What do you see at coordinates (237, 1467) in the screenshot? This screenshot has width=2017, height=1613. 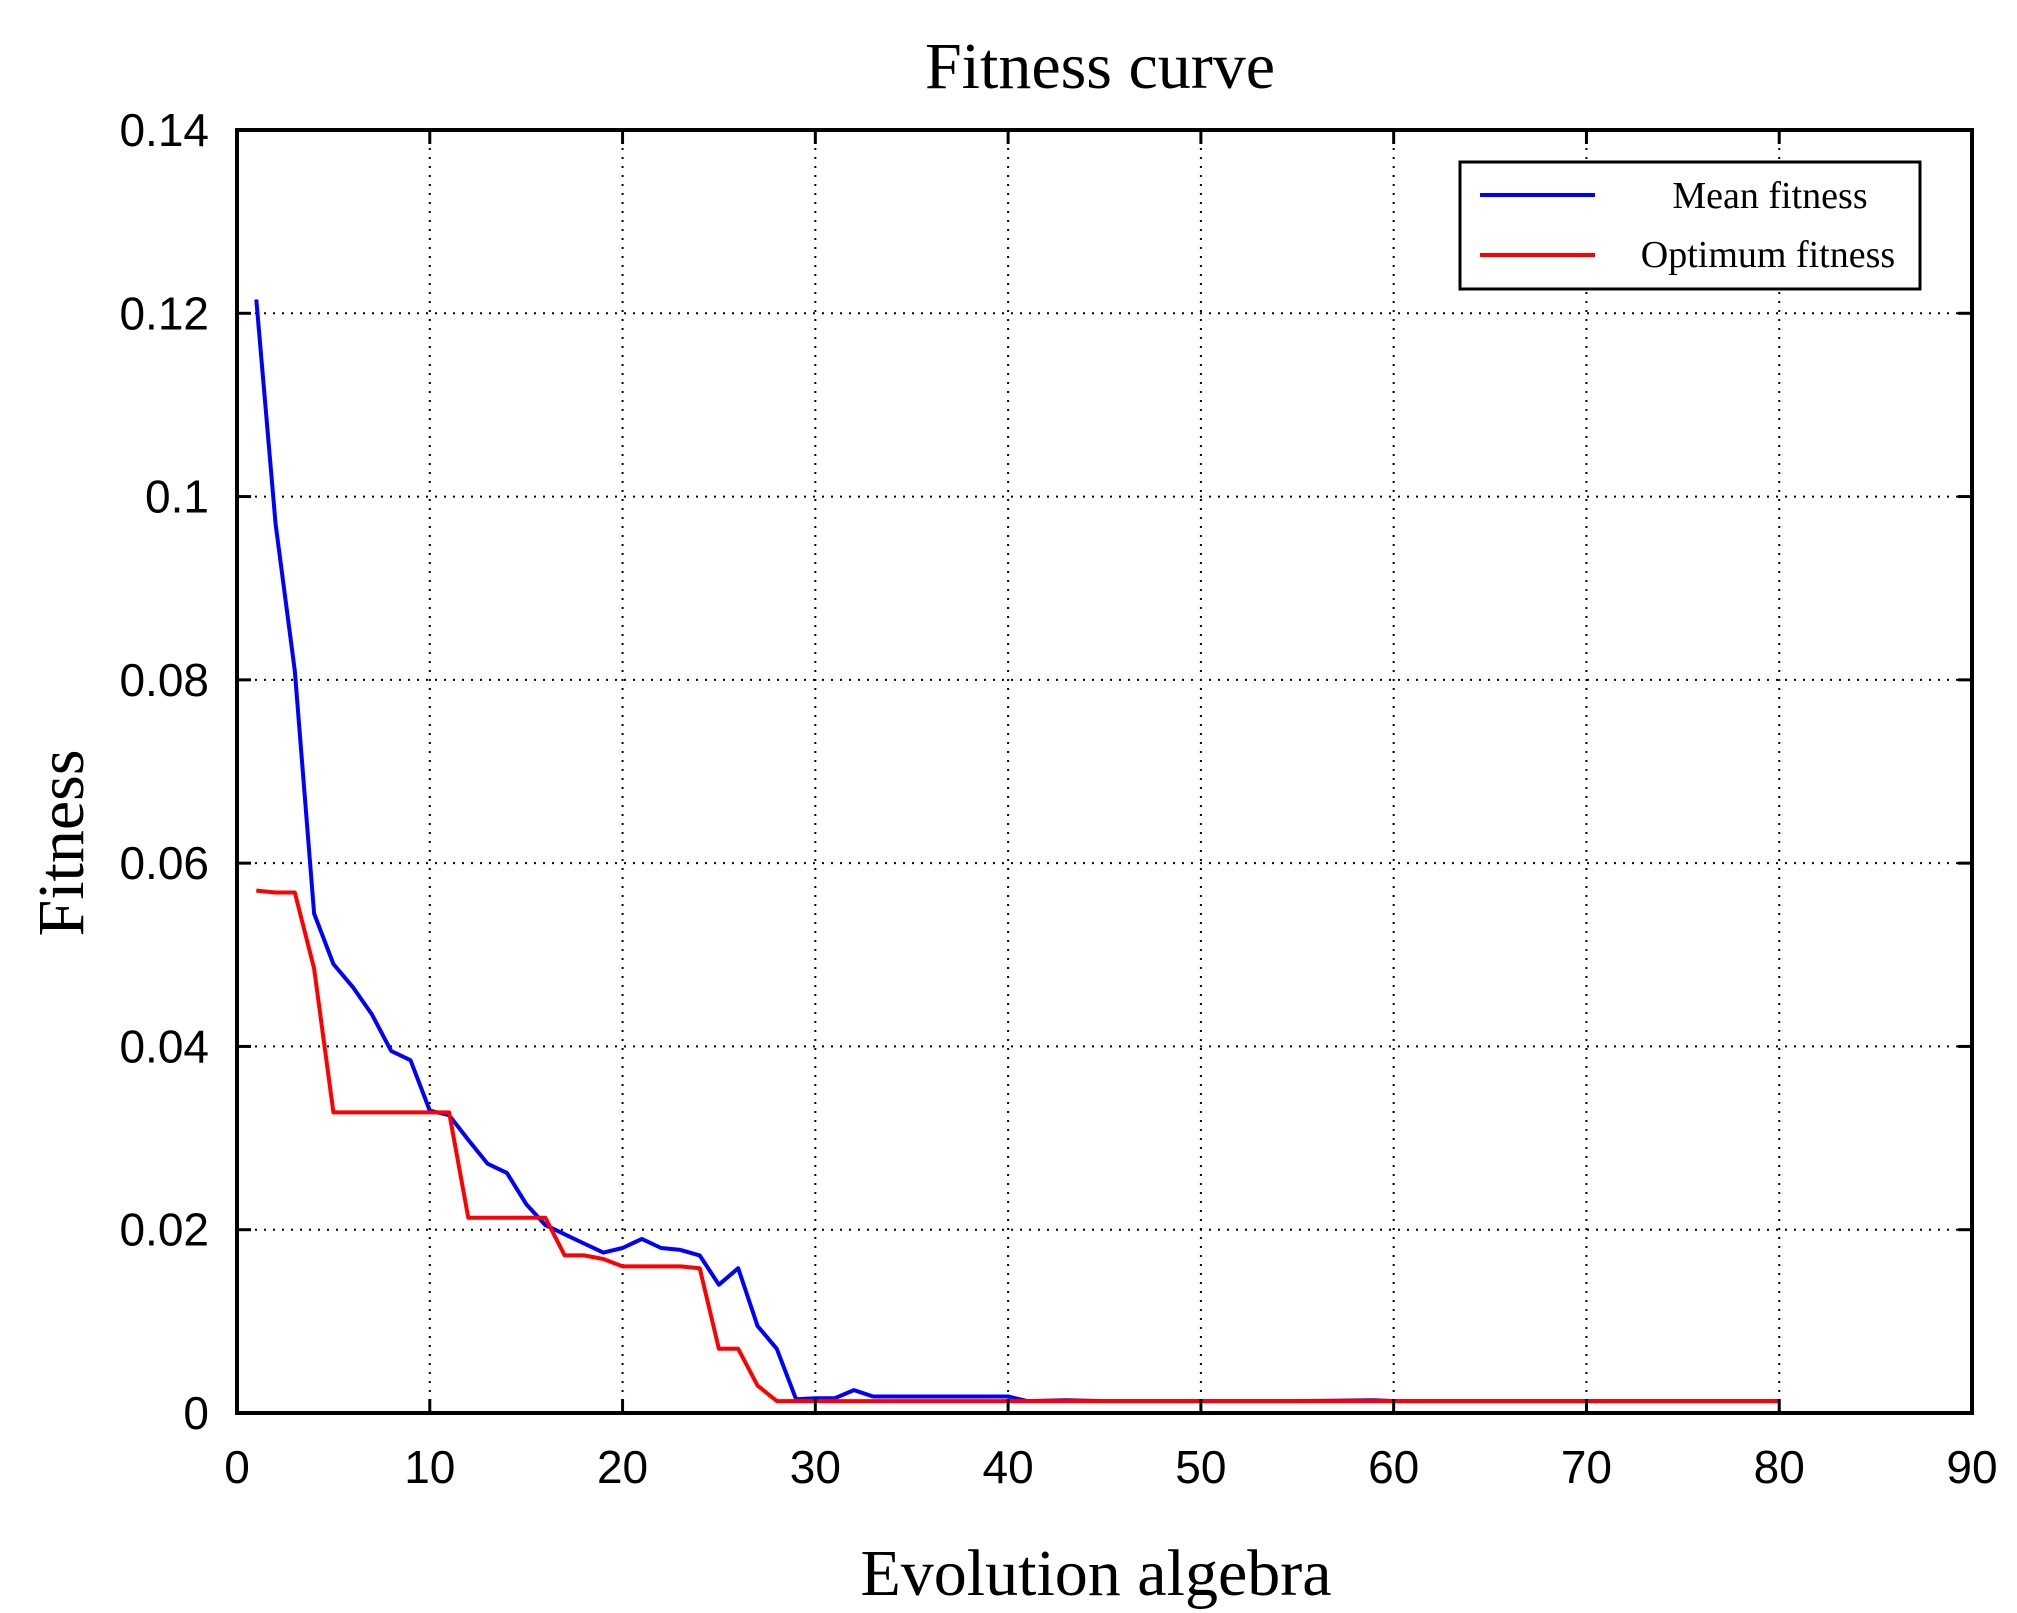 I see `x-tick-label: 0` at bounding box center [237, 1467].